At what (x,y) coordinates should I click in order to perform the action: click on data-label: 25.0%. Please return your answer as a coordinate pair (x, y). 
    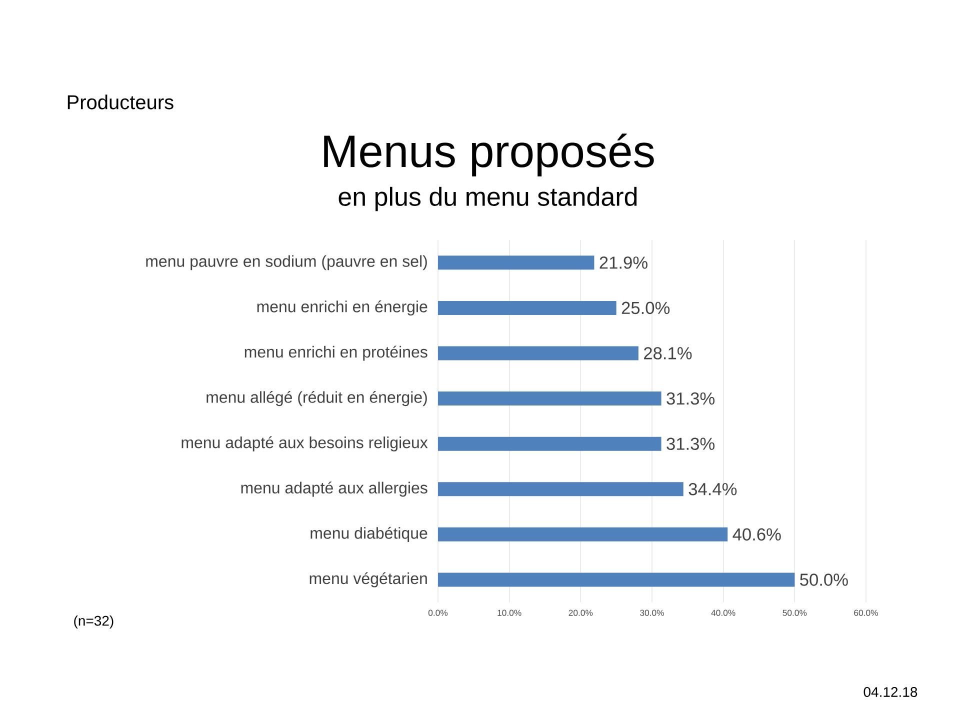
    Looking at the image, I should click on (646, 308).